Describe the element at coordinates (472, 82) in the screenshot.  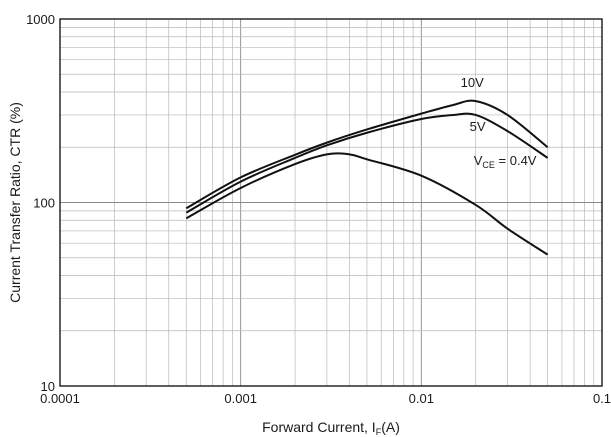
I see `series-label: 10V` at that location.